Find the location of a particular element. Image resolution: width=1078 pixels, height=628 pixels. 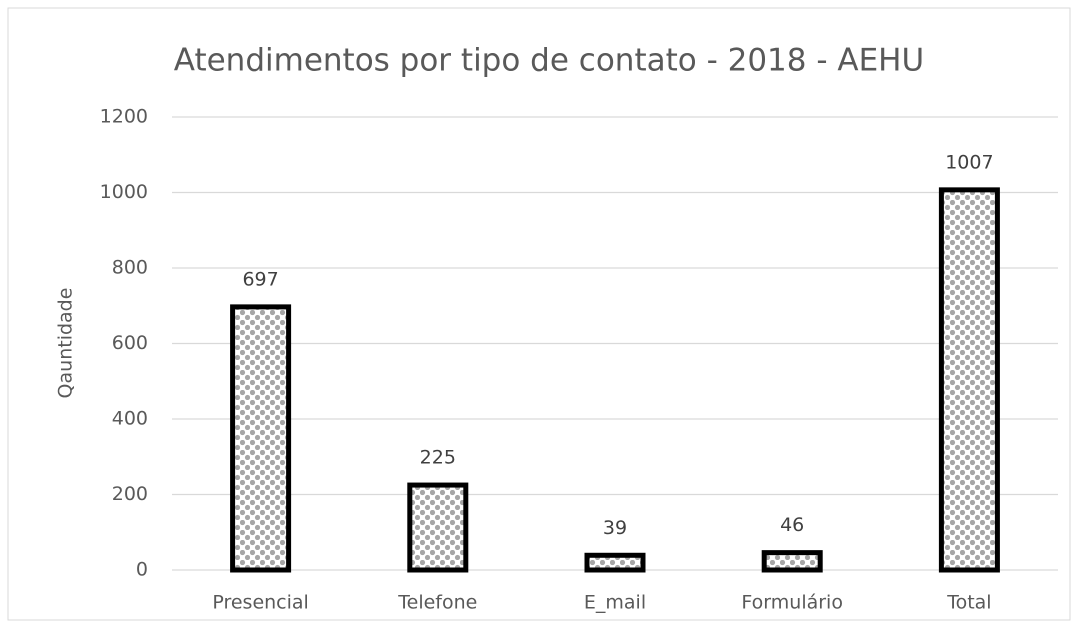

y-tick-label: 400 is located at coordinates (130, 419).